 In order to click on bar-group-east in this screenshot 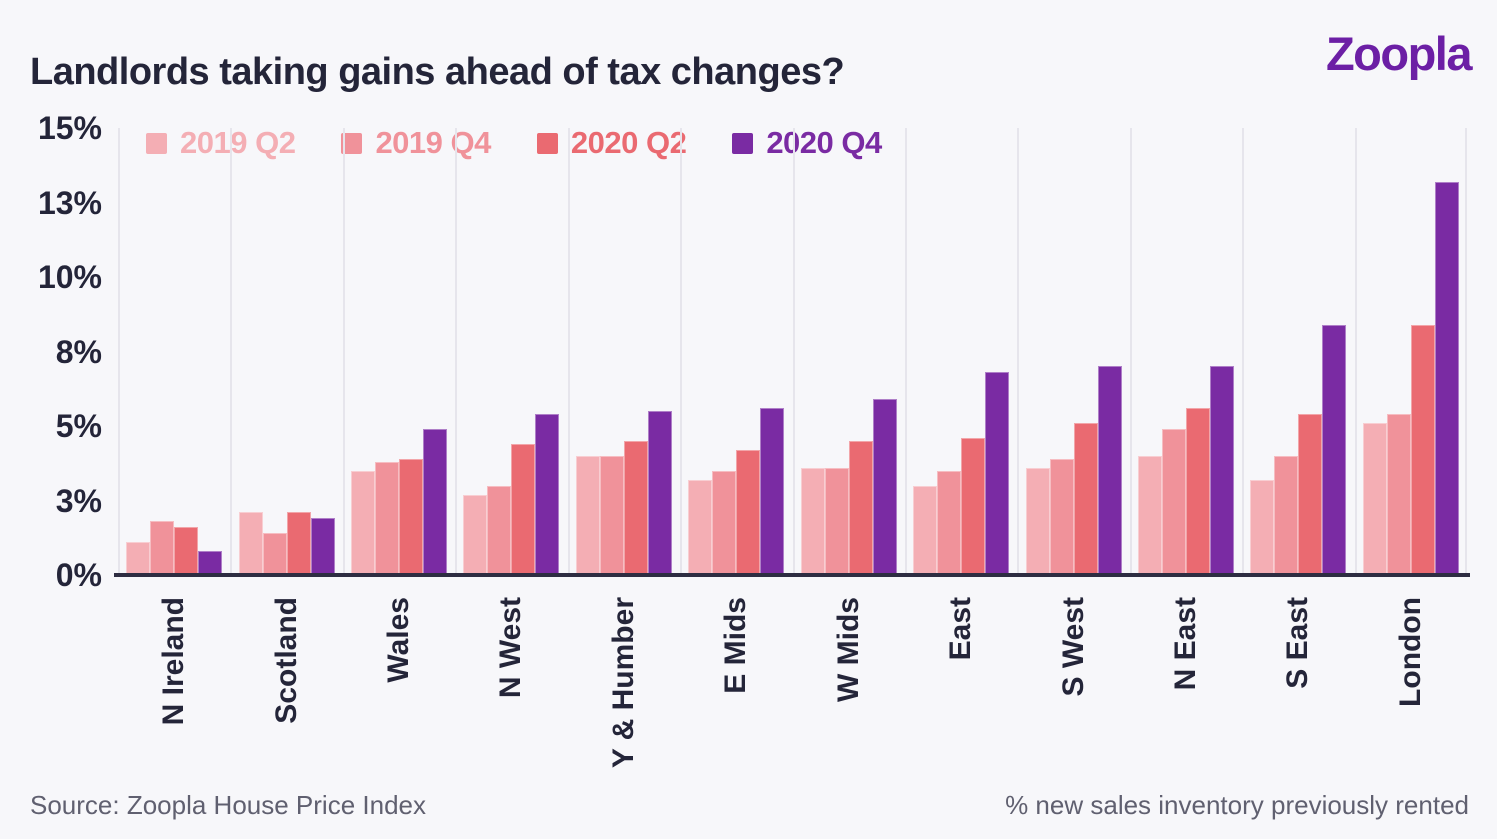, I will do `click(961, 351)`.